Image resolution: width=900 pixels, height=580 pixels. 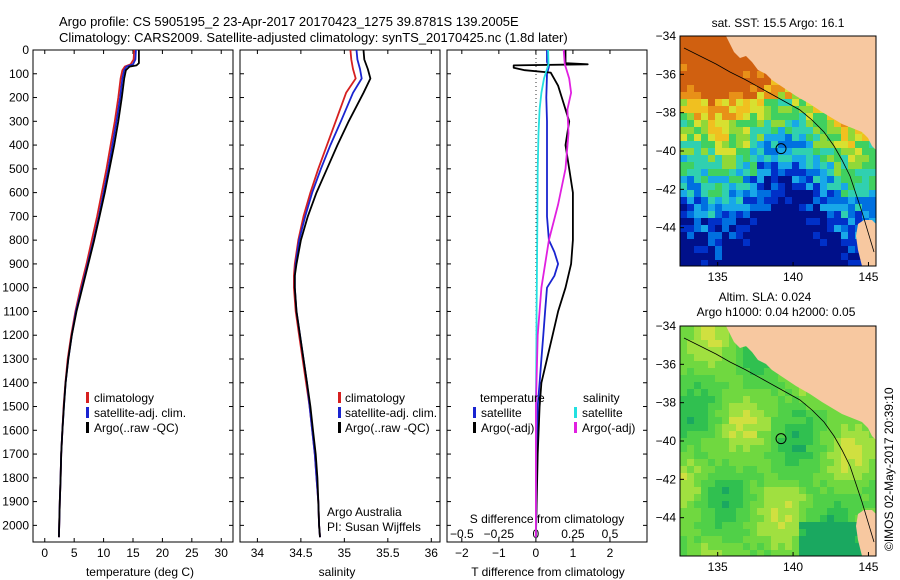 What do you see at coordinates (462, 553) in the screenshot?
I see `x-tick-label: −2` at bounding box center [462, 553].